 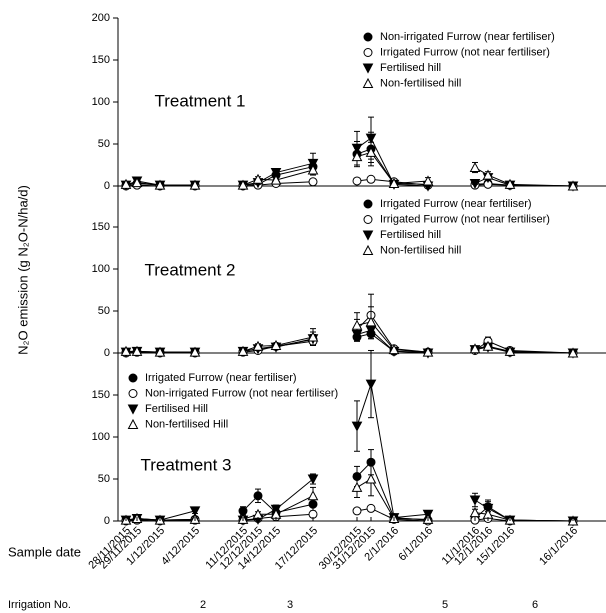 I want to click on legend-label: Non-fertilised Hill, so click(x=186, y=424).